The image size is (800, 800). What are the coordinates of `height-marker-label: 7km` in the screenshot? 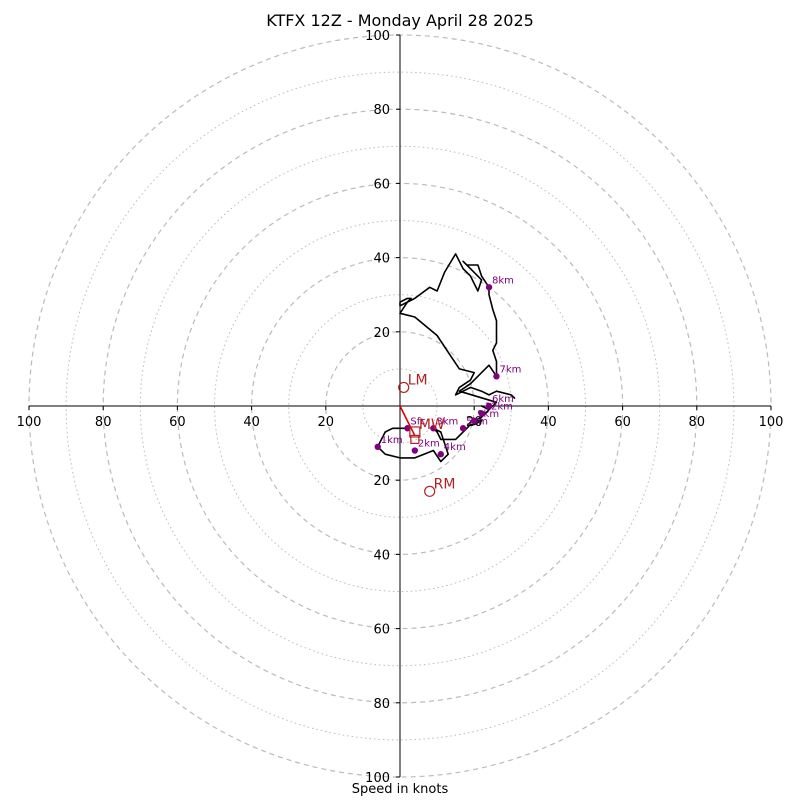 It's located at (510, 369).